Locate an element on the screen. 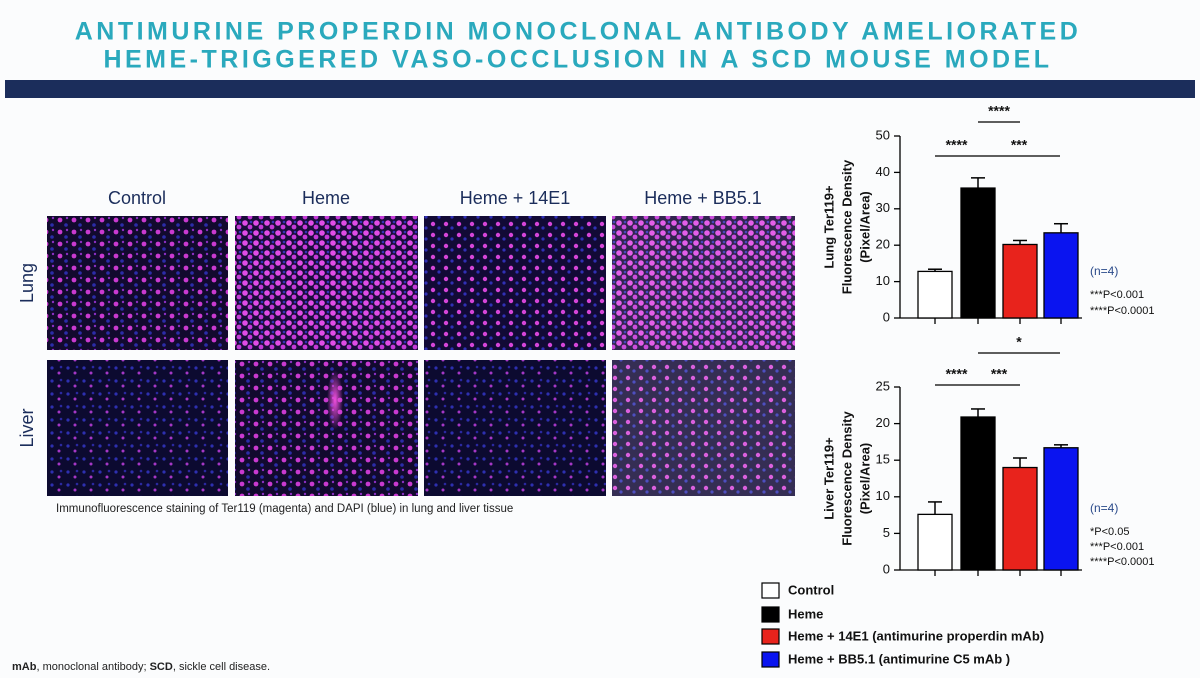 This screenshot has height=678, width=1200. footnote-part: mAb is located at coordinates (24, 667).